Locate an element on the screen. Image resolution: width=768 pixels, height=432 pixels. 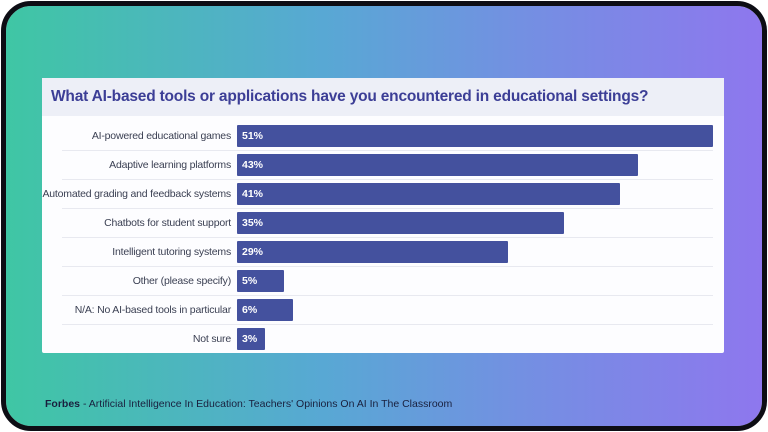
bar: 35% is located at coordinates (400, 222).